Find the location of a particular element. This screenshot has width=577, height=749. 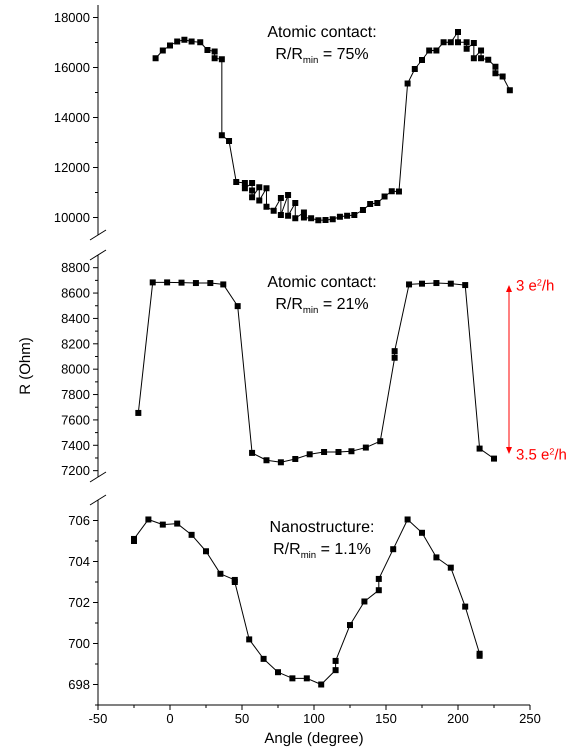

y-tick-label: 700 is located at coordinates (79, 644).